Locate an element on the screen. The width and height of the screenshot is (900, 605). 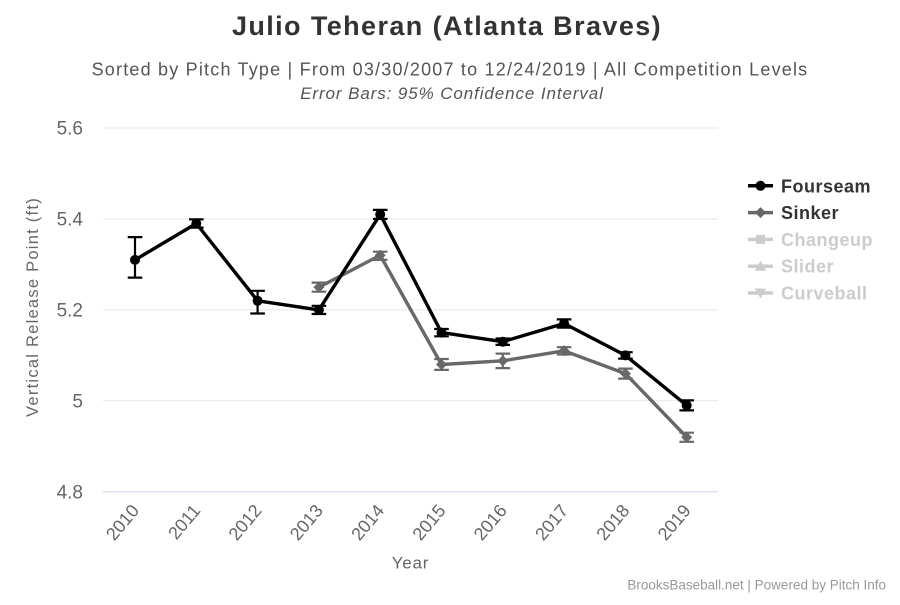
svg-text: Curveball is located at coordinates (824, 294).